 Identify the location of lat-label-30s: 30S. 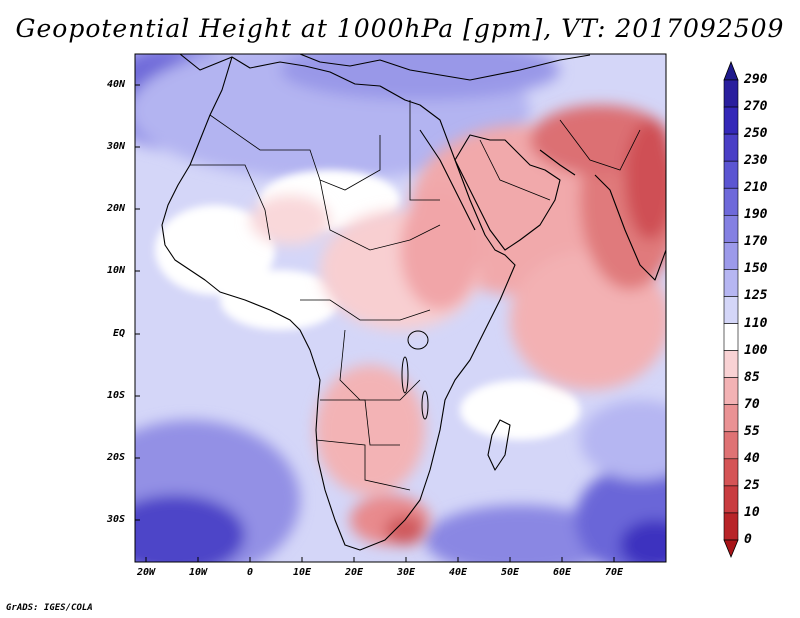
(116, 519).